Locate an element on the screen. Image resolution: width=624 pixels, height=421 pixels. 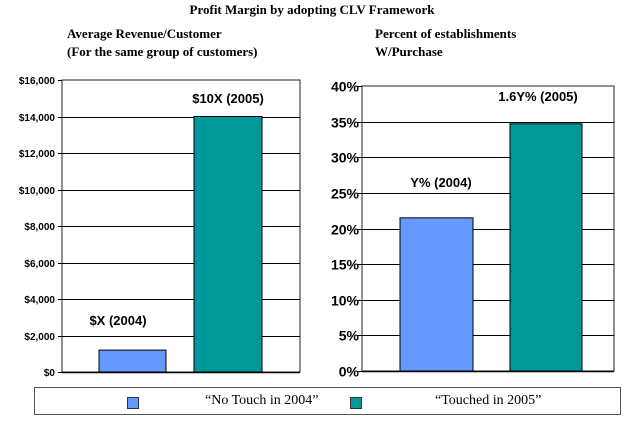
left-data-label: $X (2004) is located at coordinates (117, 320).